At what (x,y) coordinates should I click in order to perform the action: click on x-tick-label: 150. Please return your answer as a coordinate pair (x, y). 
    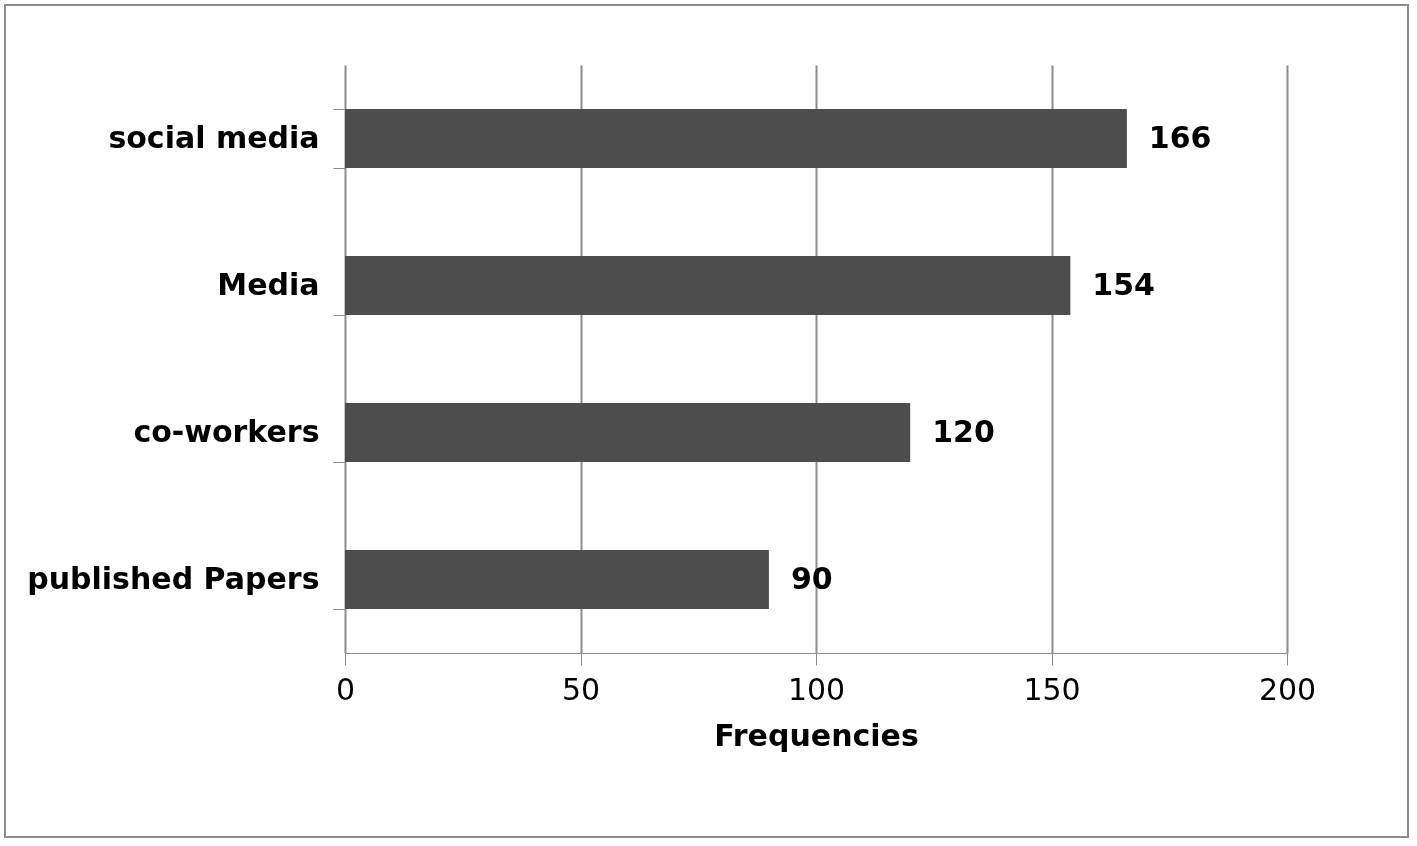
    Looking at the image, I should click on (1052, 689).